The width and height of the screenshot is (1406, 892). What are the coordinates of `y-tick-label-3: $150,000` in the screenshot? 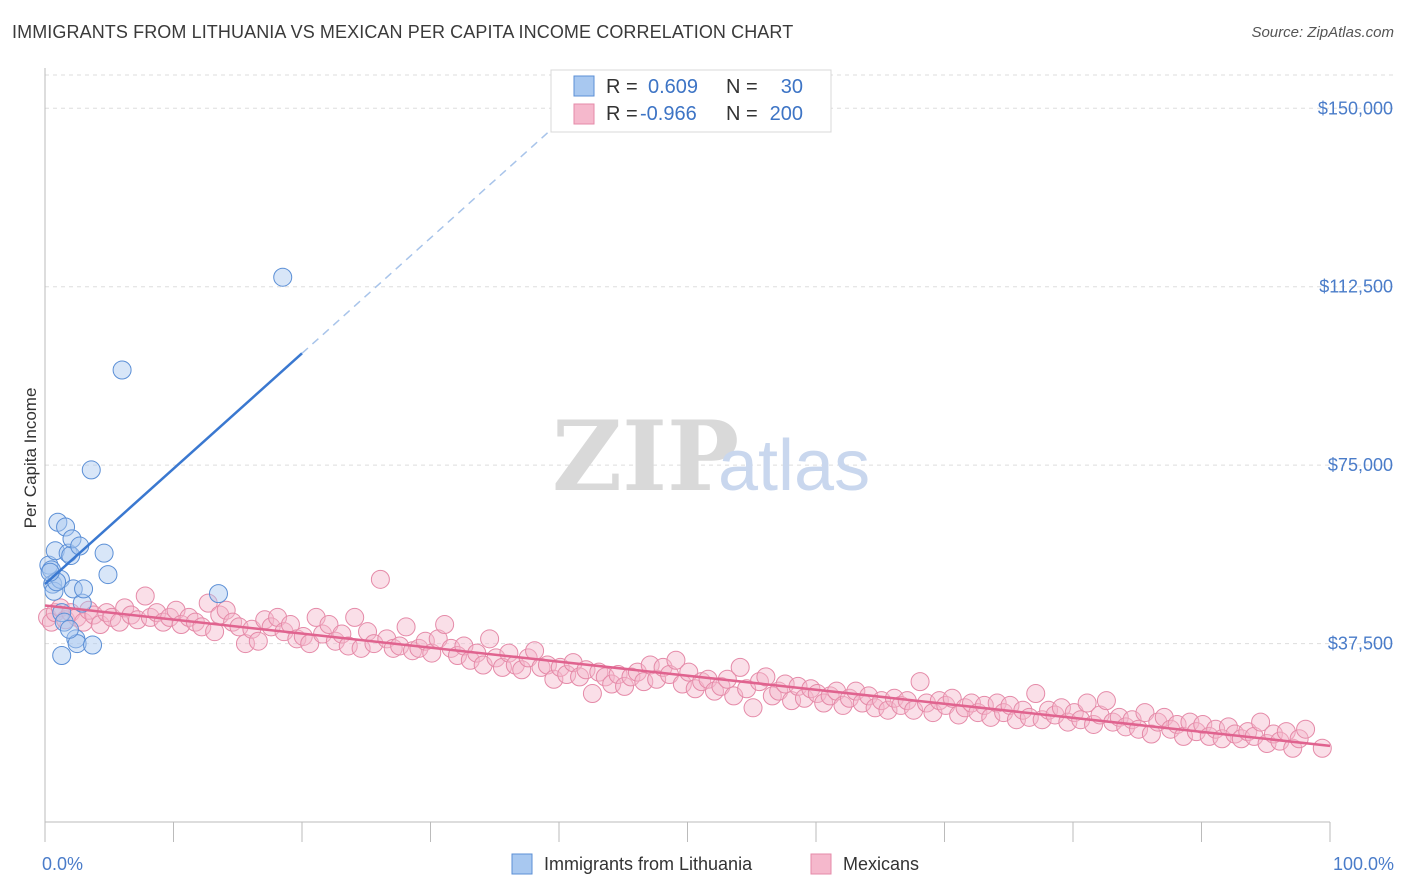 It's located at (1355, 108).